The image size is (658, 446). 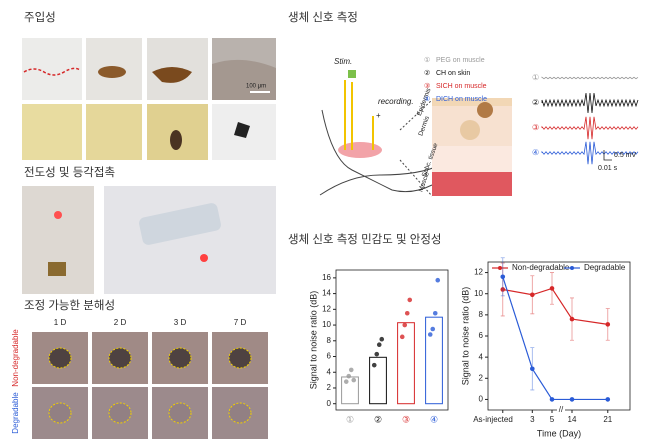 I want to click on scale-bar: 100 μm, so click(x=256, y=87).